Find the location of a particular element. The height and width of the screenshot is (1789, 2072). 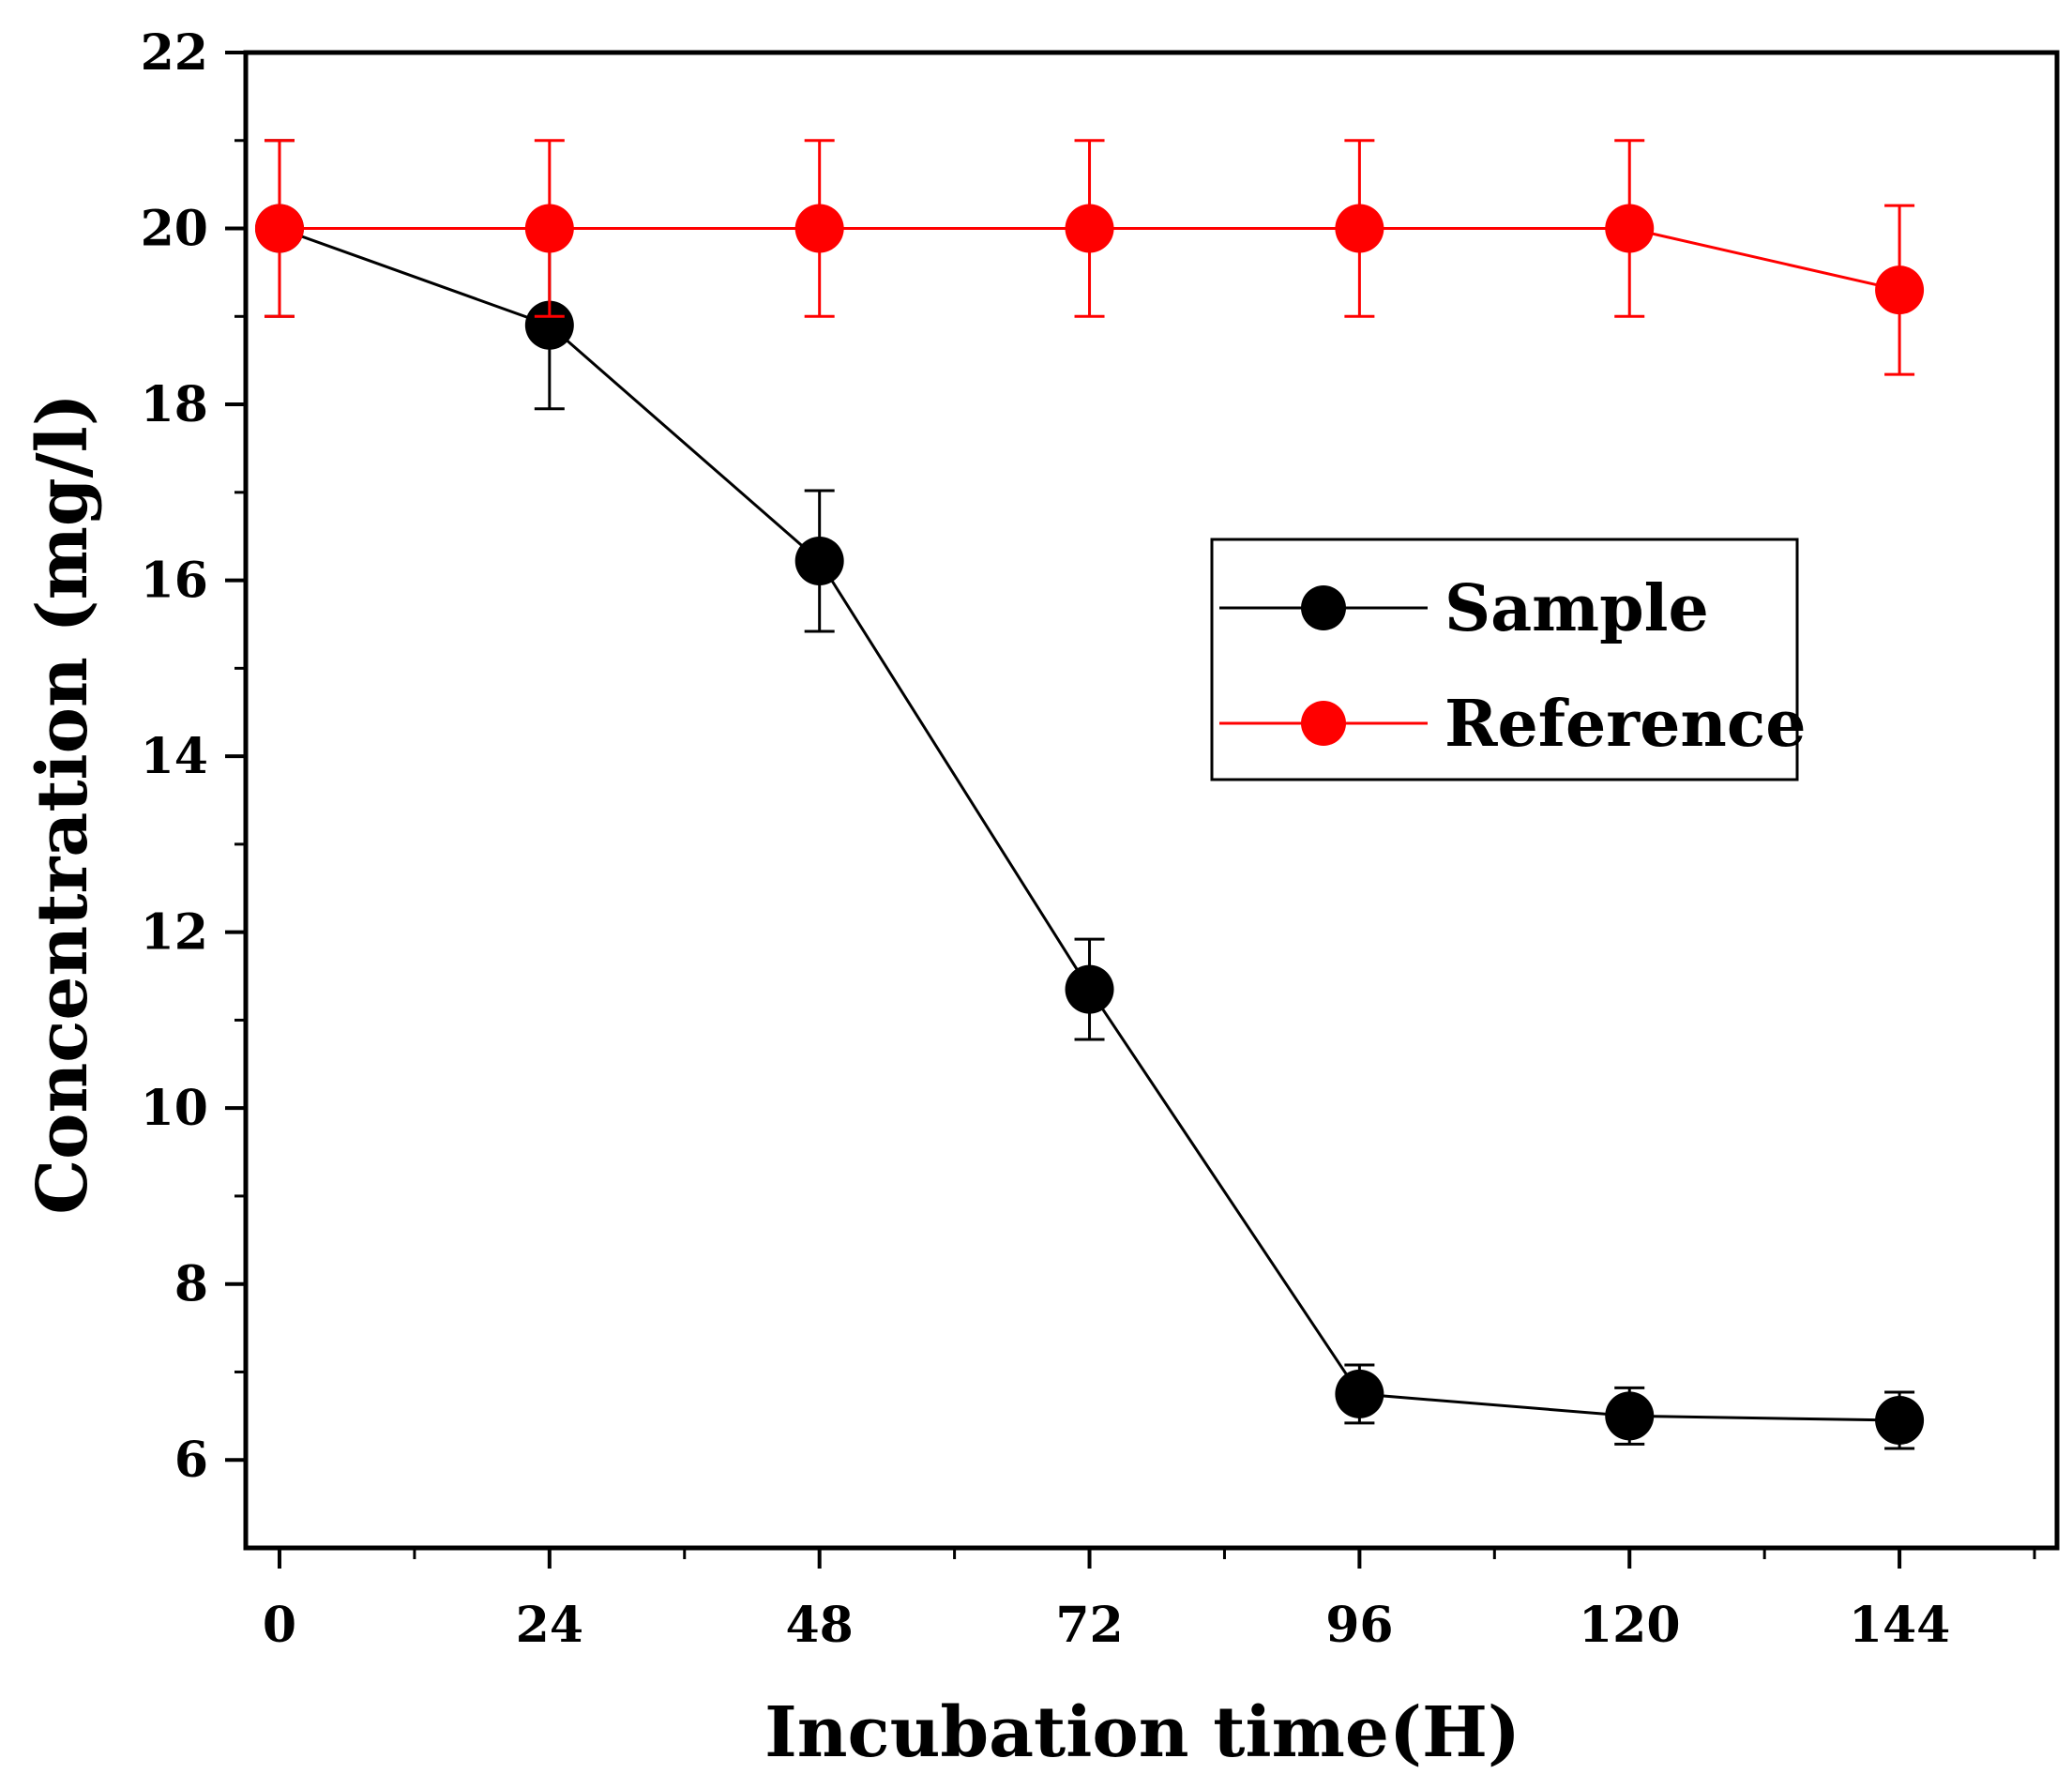

y-tick-label: 14 is located at coordinates (174, 756).